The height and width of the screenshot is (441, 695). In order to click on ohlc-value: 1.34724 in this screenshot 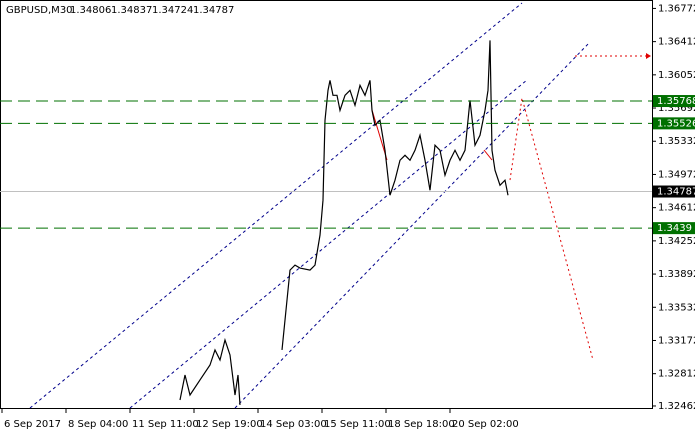, I will do `click(172, 10)`.